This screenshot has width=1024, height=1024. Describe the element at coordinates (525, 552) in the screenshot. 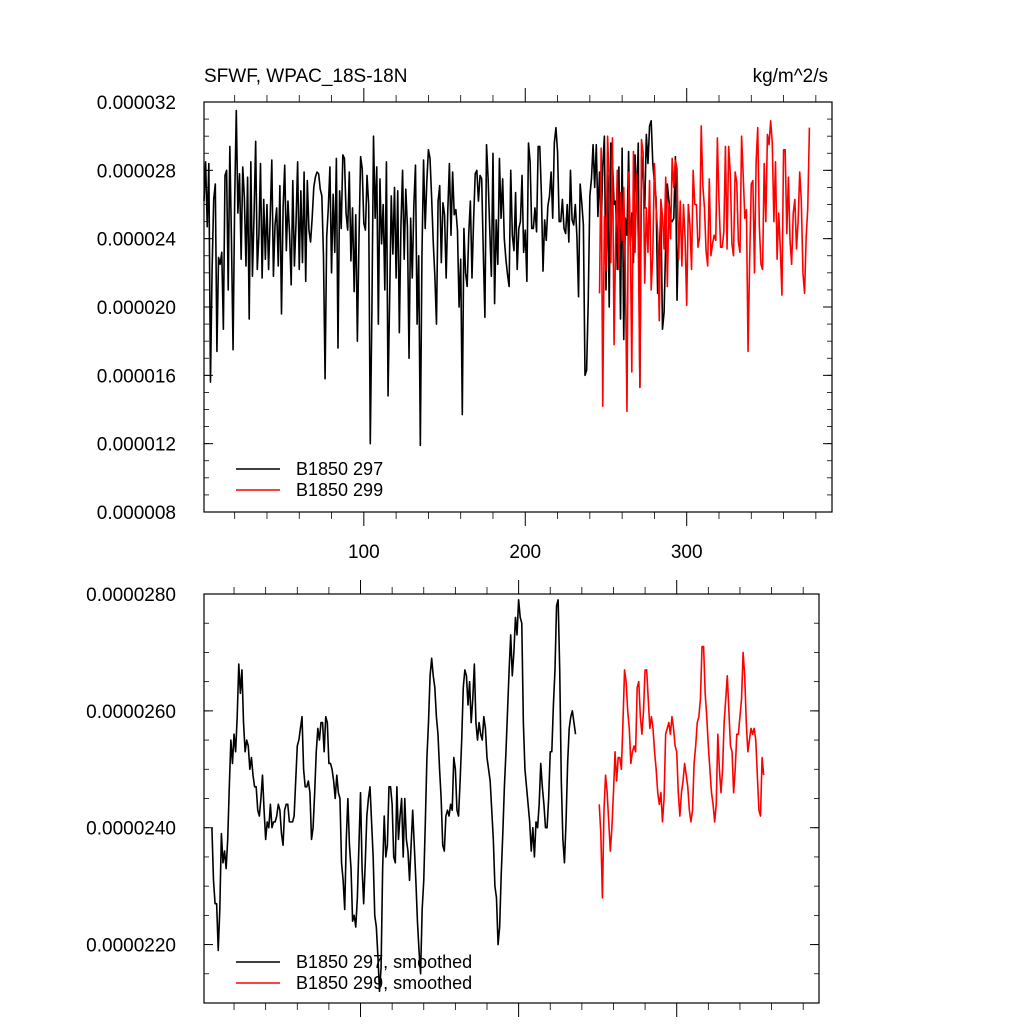

I see `x-tick-label: 200` at that location.